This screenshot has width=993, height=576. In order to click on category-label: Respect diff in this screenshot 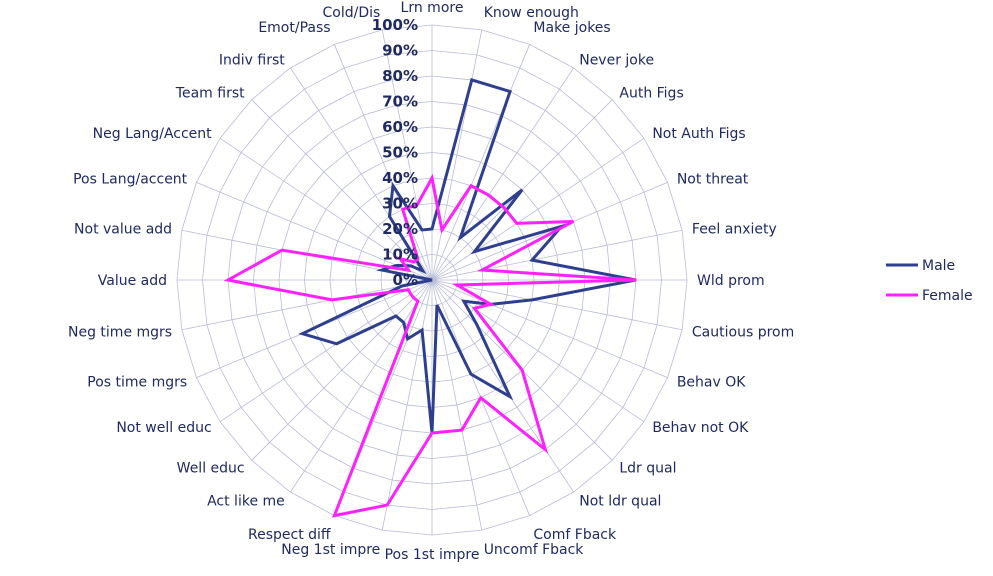, I will do `click(289, 535)`.